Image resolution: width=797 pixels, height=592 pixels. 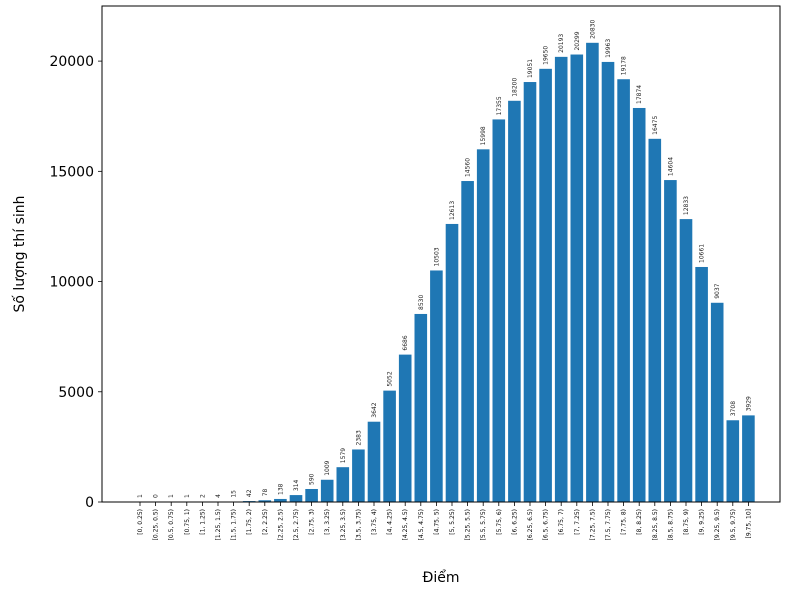 I want to click on bar-value-label: 19178, so click(x=624, y=65).